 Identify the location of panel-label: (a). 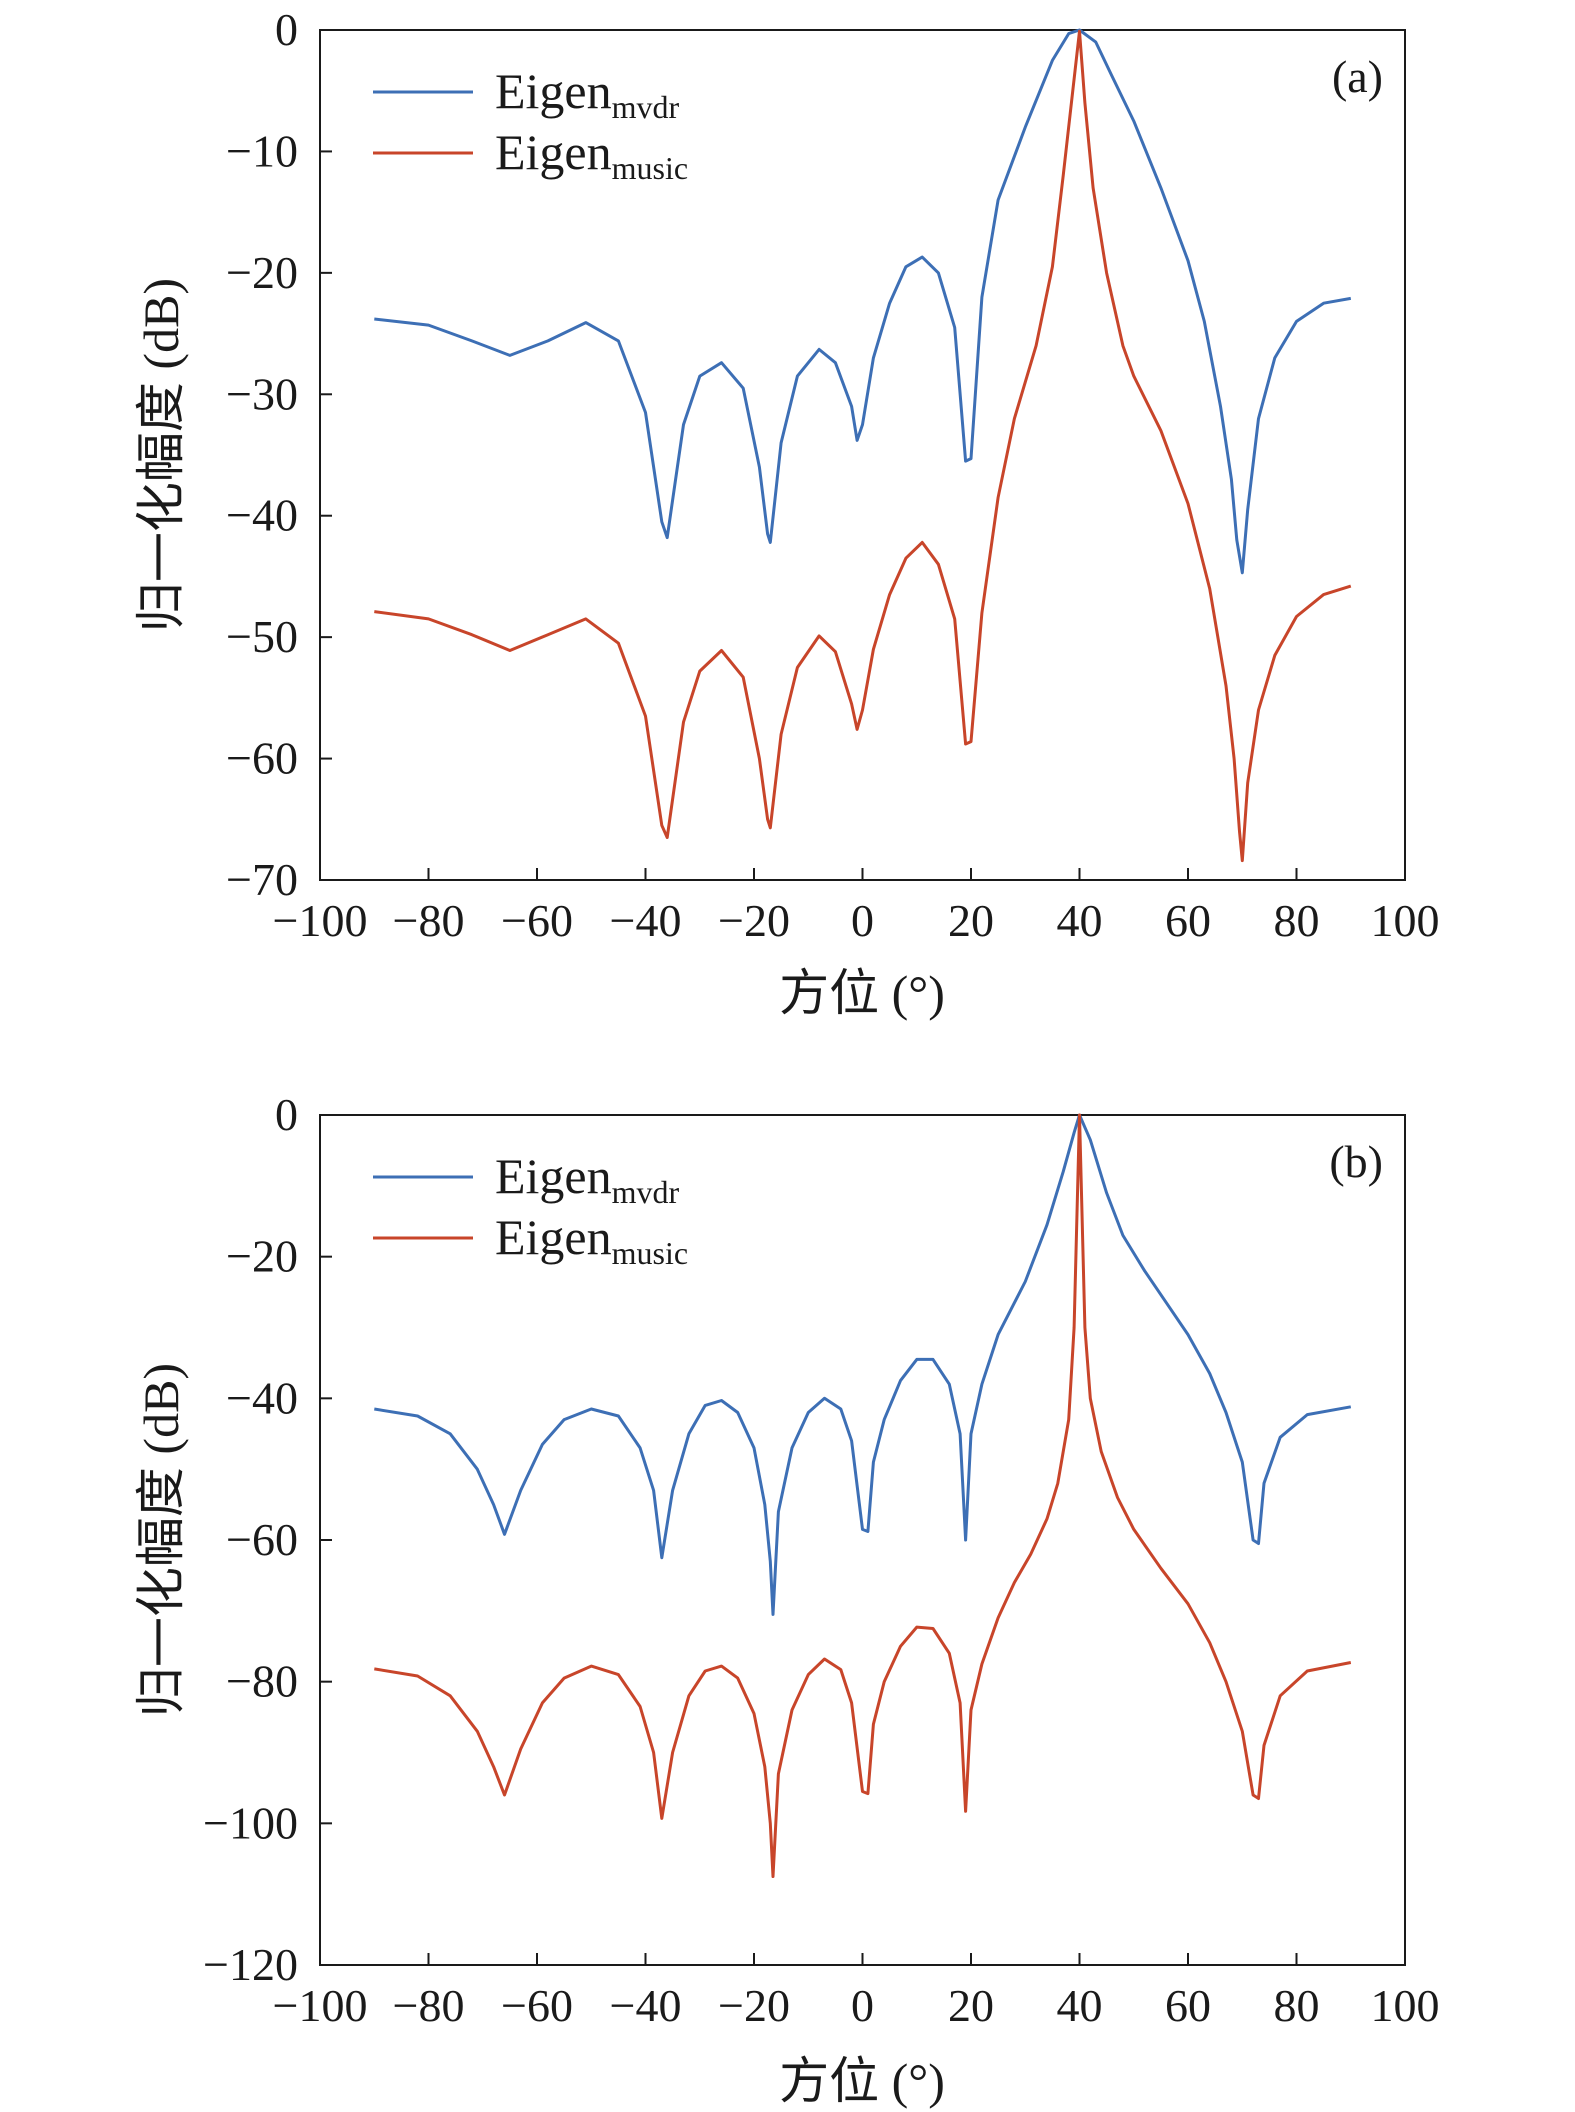
(1357, 76).